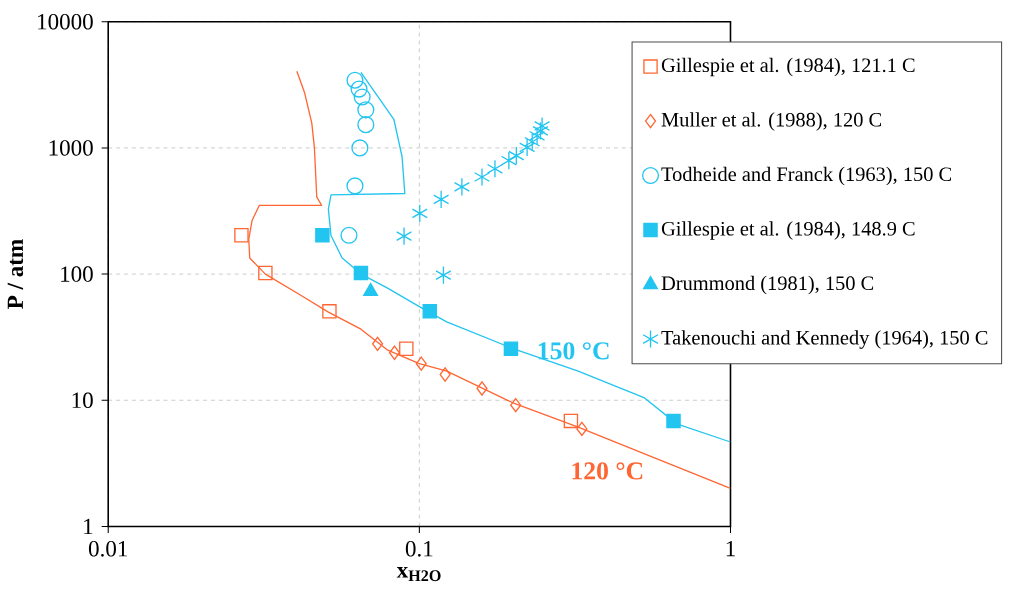 This screenshot has height=589, width=1012. I want to click on y-tick-label: 100, so click(77, 274).